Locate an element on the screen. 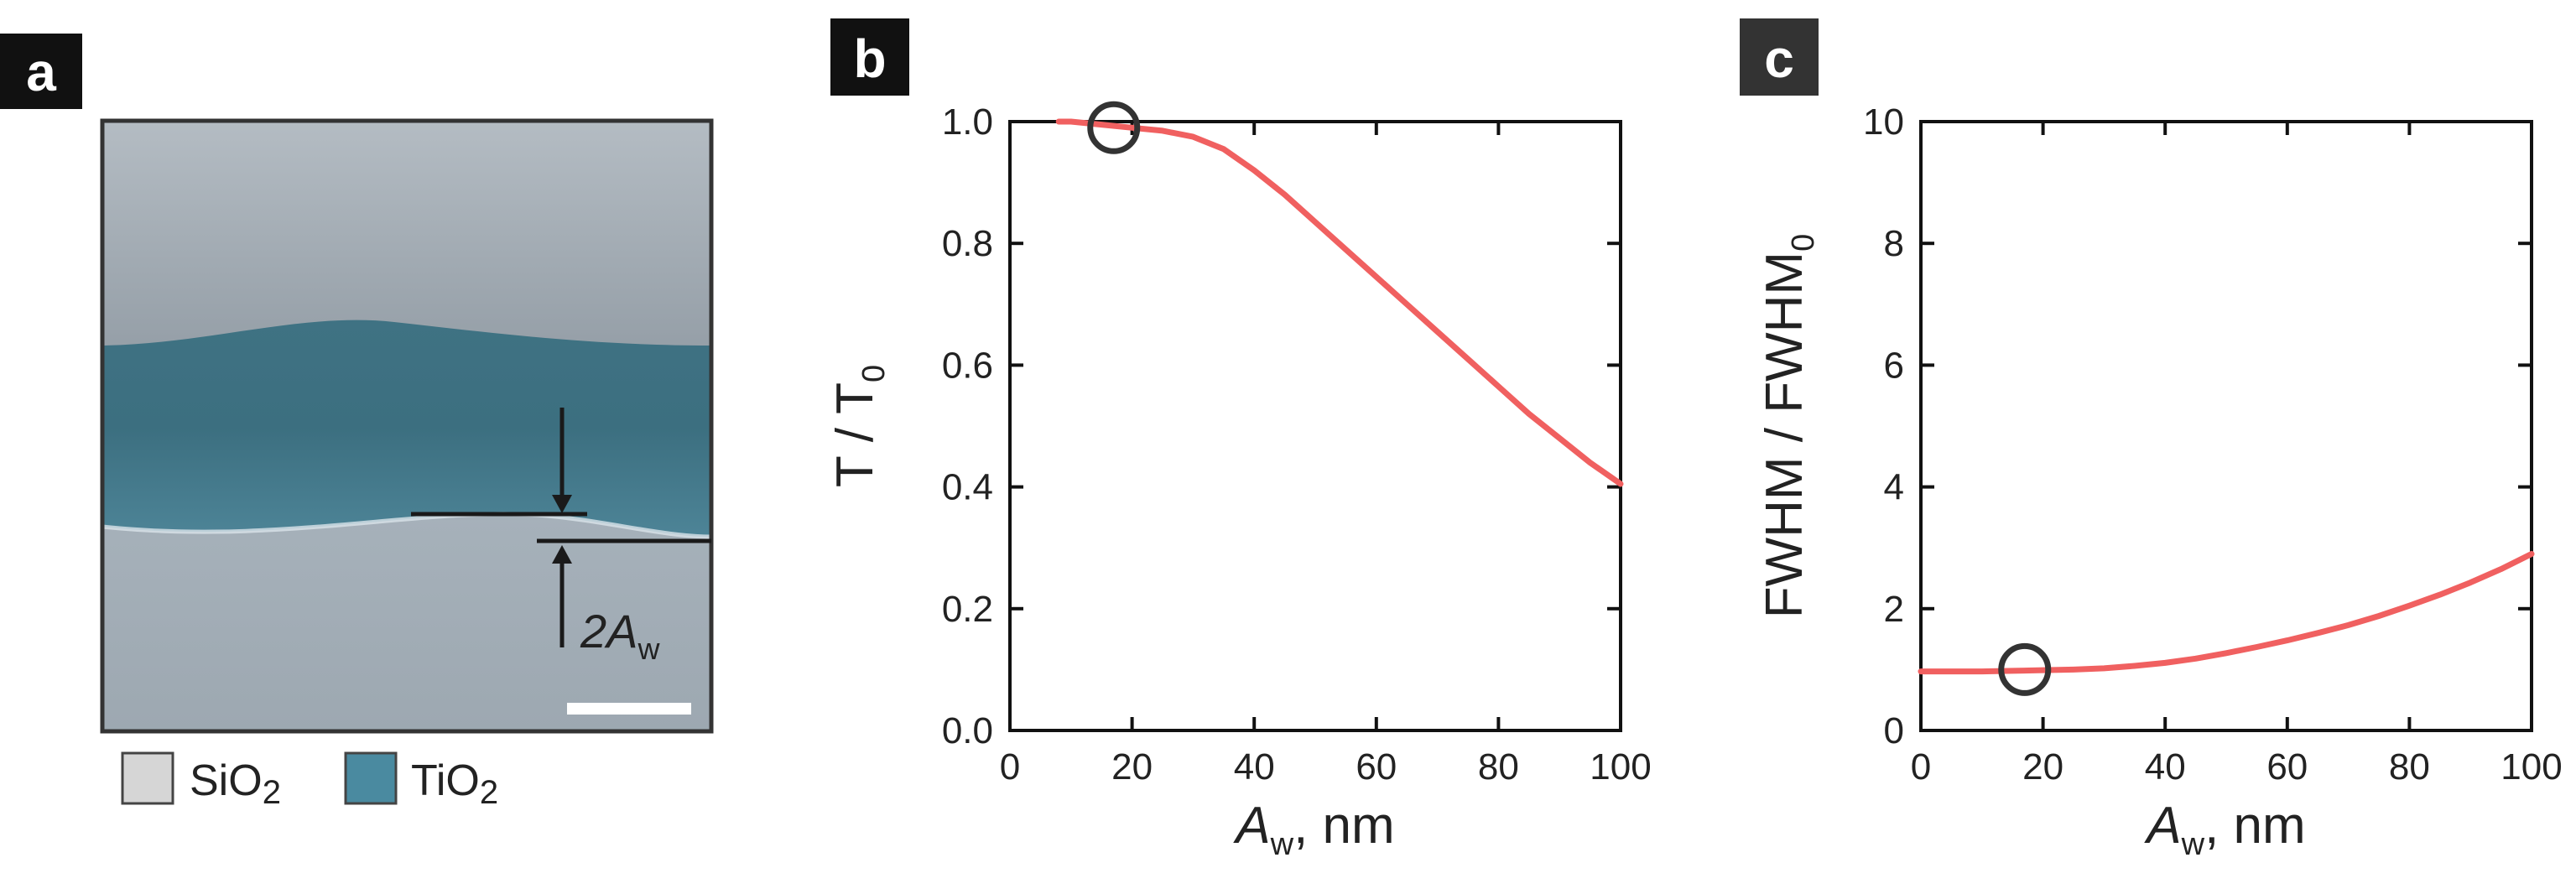  y-tick-label: 0.8 is located at coordinates (967, 243).